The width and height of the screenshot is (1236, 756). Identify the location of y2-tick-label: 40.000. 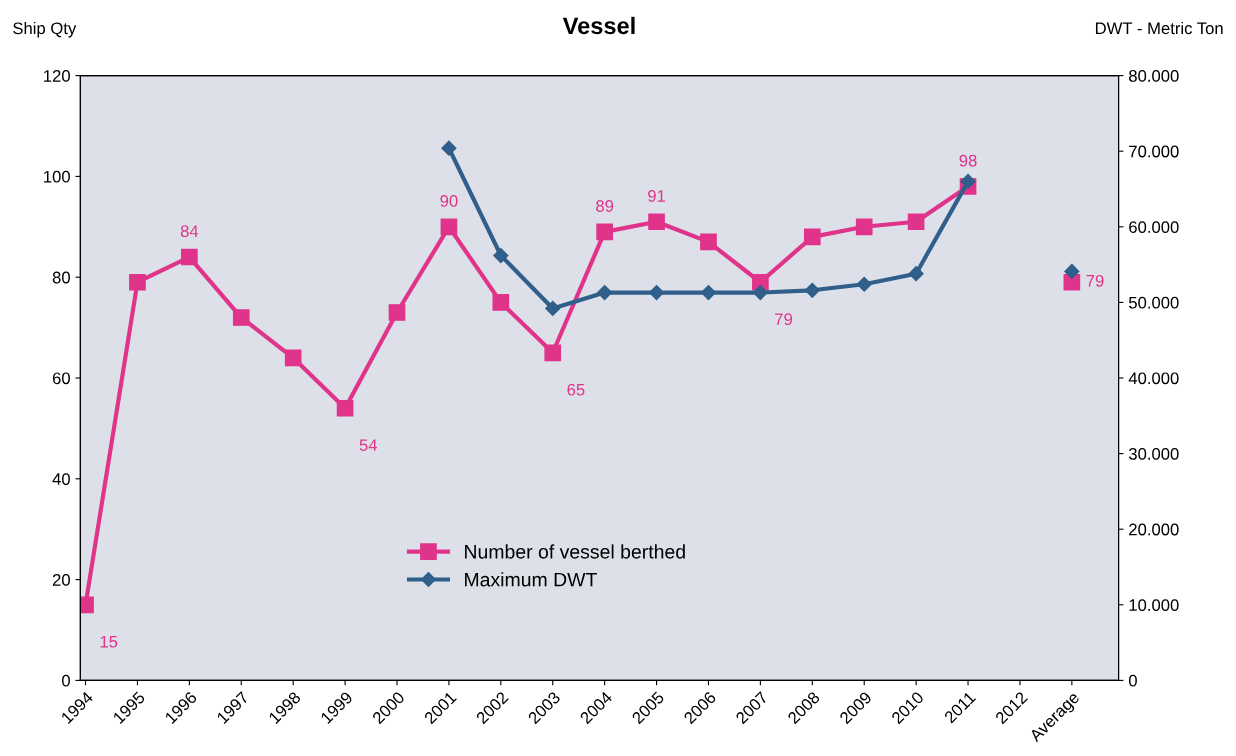
(1153, 378).